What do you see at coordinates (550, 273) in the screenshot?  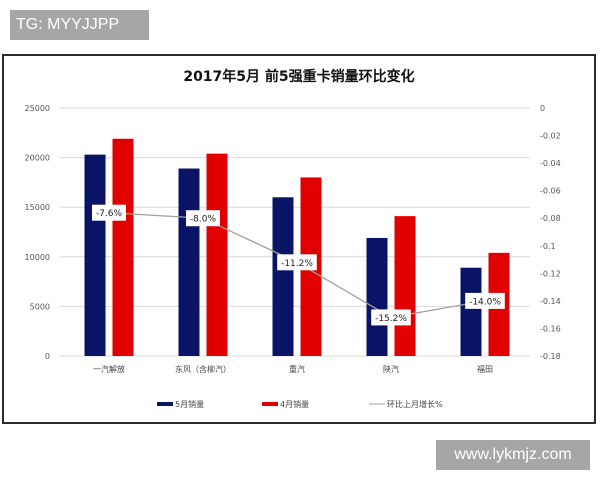 I see `right-axis-tick: -0.12` at bounding box center [550, 273].